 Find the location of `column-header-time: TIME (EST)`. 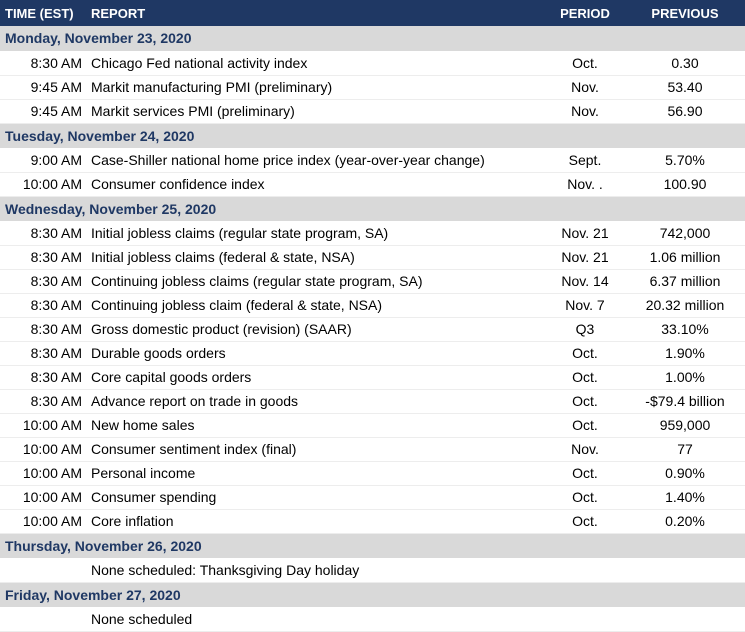

column-header-time: TIME (EST) is located at coordinates (42, 13).